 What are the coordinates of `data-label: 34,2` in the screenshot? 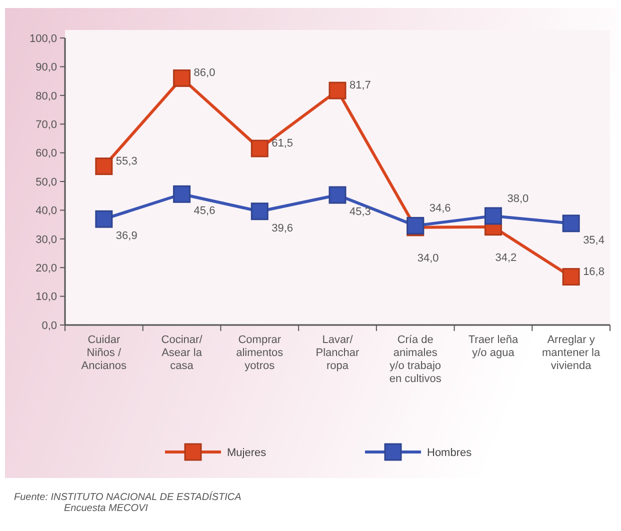 It's located at (506, 258).